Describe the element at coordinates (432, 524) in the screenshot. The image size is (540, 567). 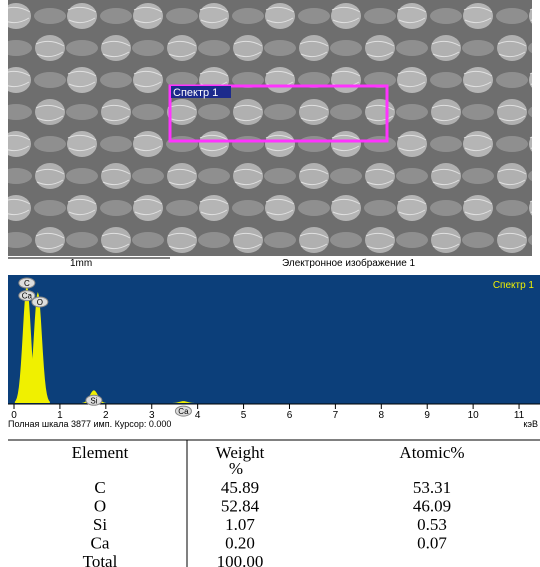
I see `table-cell: 0.53` at that location.